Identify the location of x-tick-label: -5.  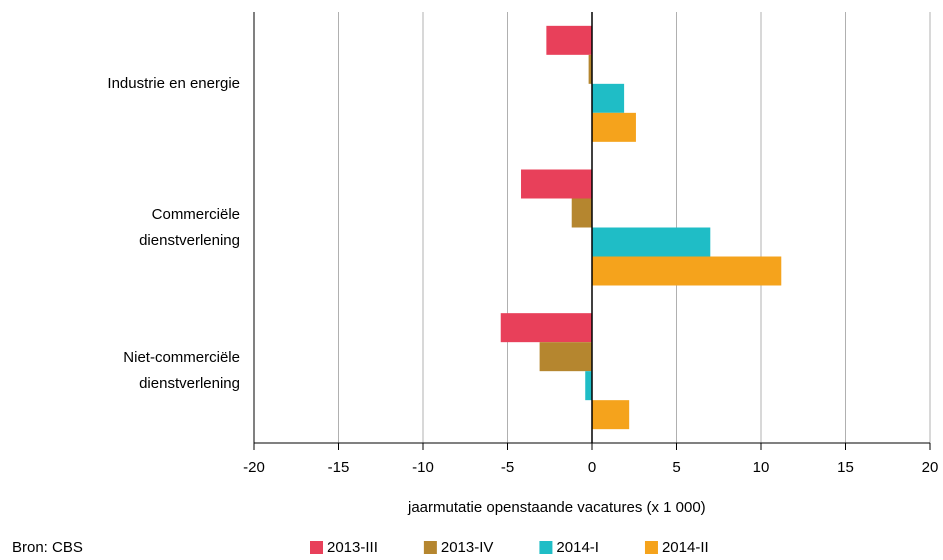
(507, 467).